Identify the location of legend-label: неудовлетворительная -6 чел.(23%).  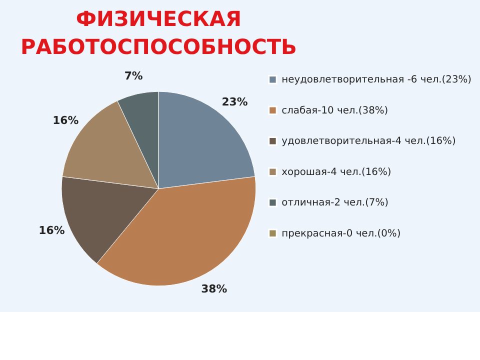
(377, 80).